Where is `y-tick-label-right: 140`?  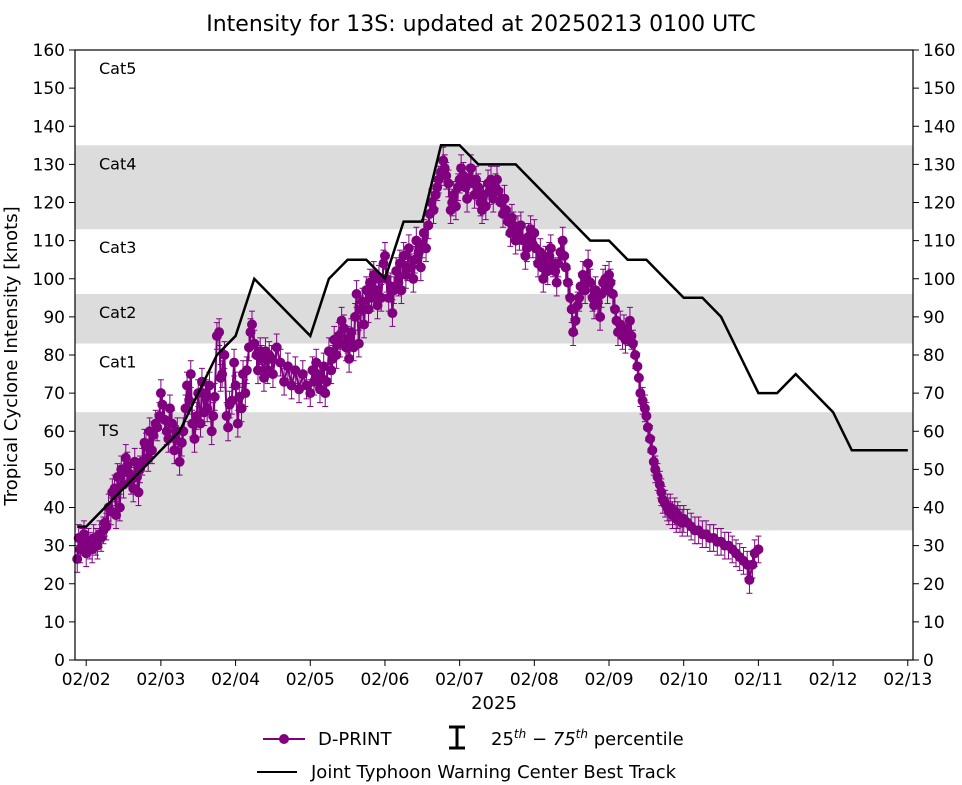 y-tick-label-right: 140 is located at coordinates (939, 127).